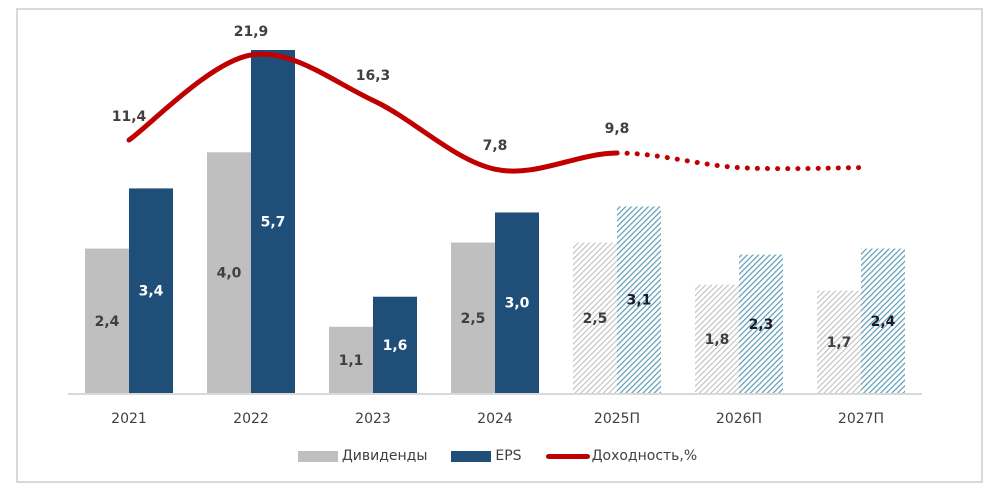  I want to click on legend-item-dividends: Дивиденды, so click(362, 456).